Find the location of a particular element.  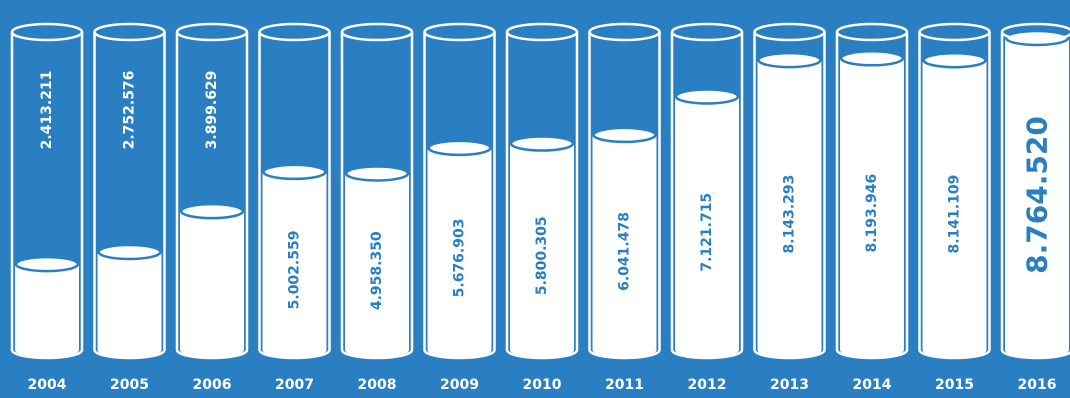

fill-base-2009 is located at coordinates (459, 350).